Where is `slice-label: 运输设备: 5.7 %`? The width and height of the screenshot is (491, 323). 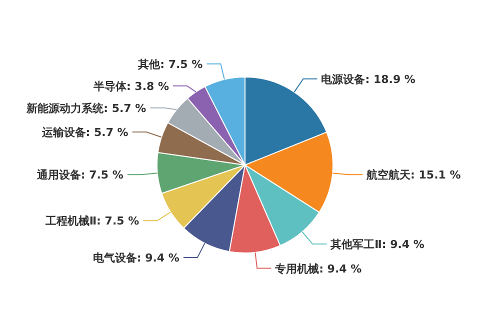
slice-label: 运输设备: 5.7 % is located at coordinates (84, 133).